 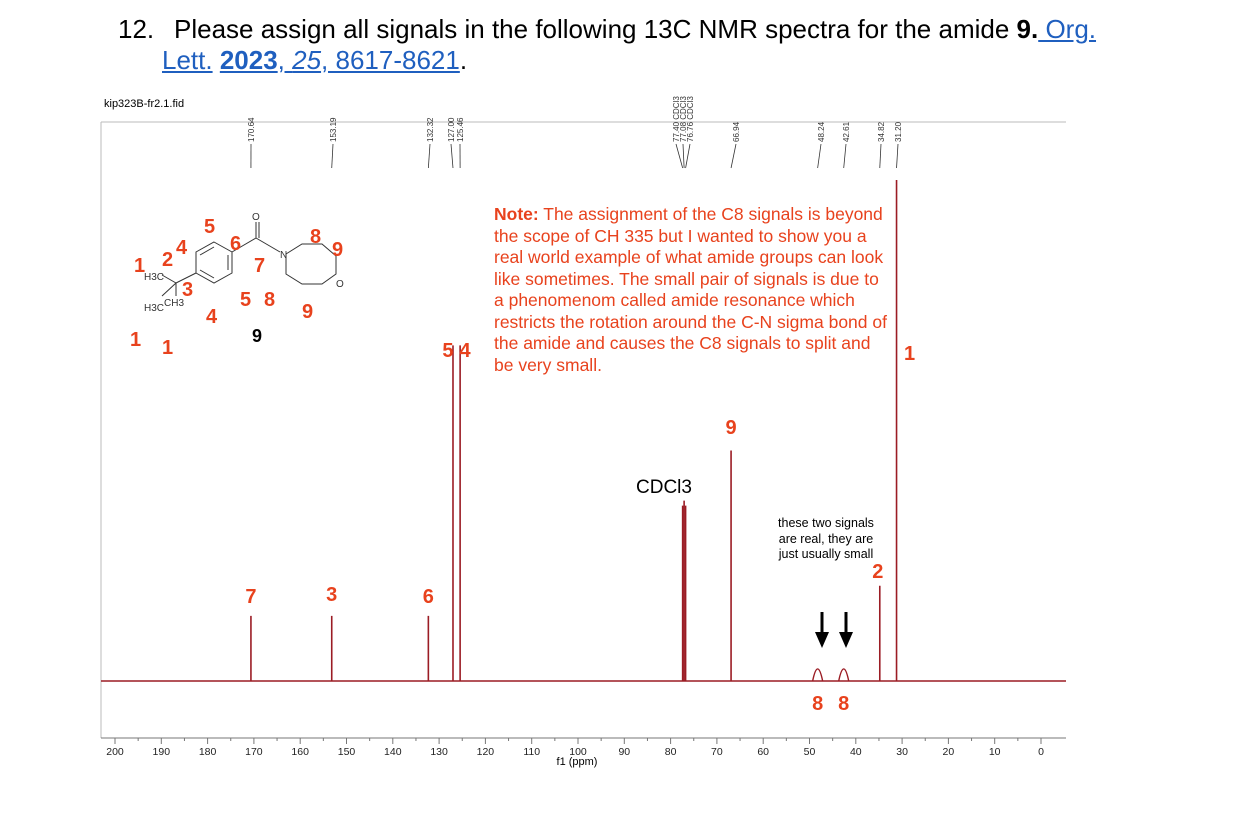 What do you see at coordinates (285, 60) in the screenshot?
I see `ref-sep: ,` at bounding box center [285, 60].